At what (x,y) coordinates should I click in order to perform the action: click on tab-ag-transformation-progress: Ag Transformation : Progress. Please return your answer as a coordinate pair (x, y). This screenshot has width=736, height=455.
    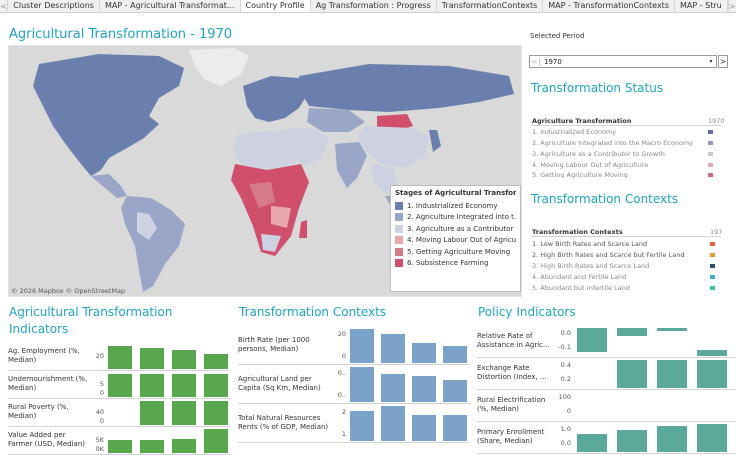
    Looking at the image, I should click on (374, 6).